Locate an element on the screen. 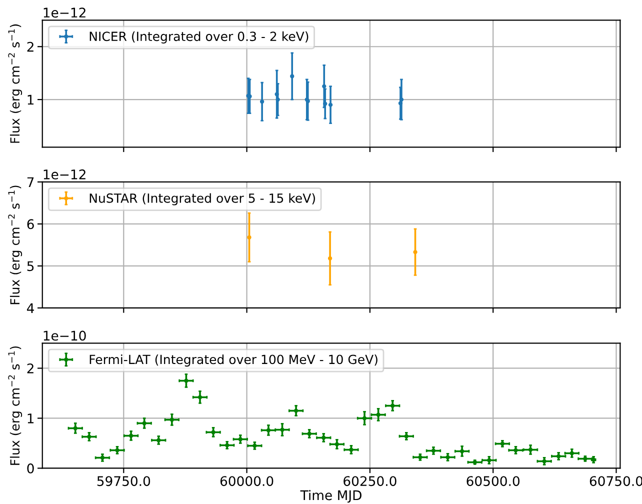 This screenshot has width=642, height=504. x-tick-label: 60000.0 is located at coordinates (247, 481).